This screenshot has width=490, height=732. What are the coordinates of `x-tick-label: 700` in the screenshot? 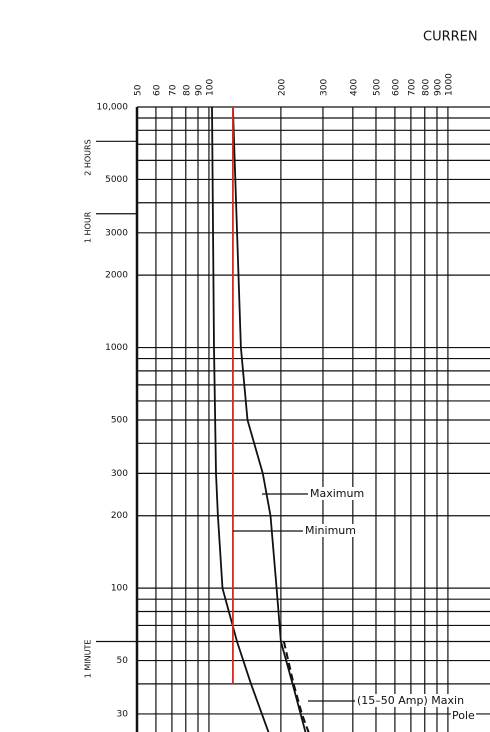 It's located at (412, 87).